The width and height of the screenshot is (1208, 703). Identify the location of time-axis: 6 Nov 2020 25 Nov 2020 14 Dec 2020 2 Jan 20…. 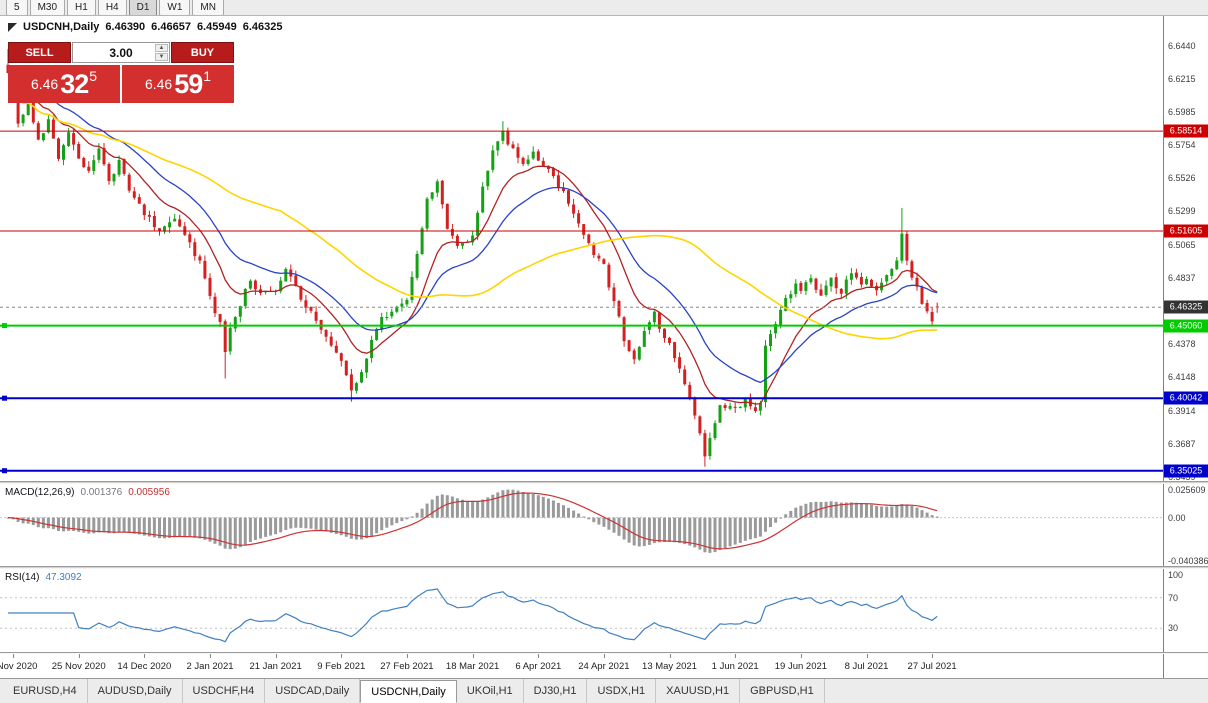
(581, 666).